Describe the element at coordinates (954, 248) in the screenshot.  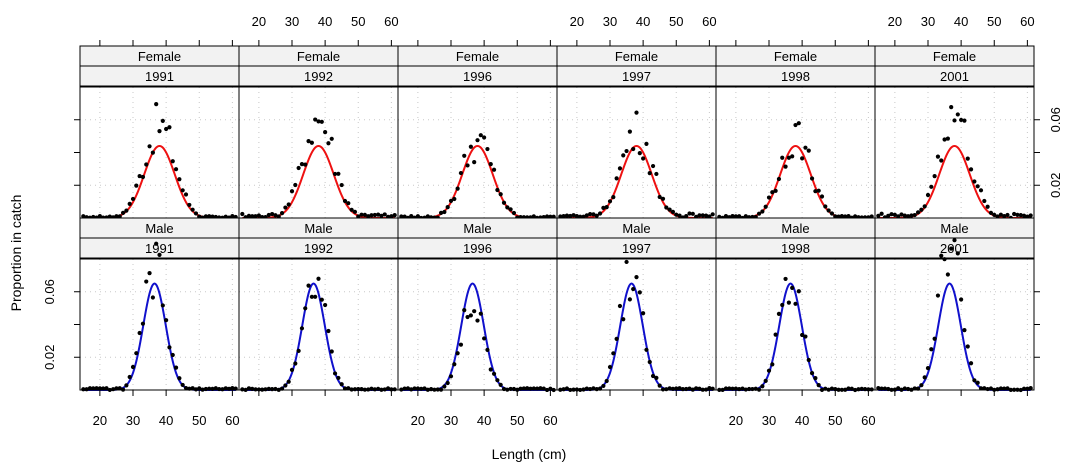
I see `strip-year-label: 2001` at that location.